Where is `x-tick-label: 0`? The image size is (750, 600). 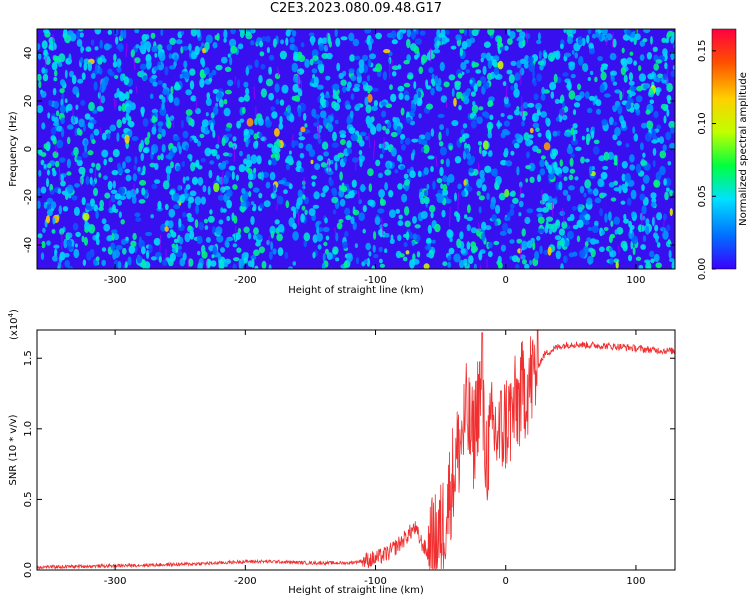
x-tick-label: 0 is located at coordinates (506, 280).